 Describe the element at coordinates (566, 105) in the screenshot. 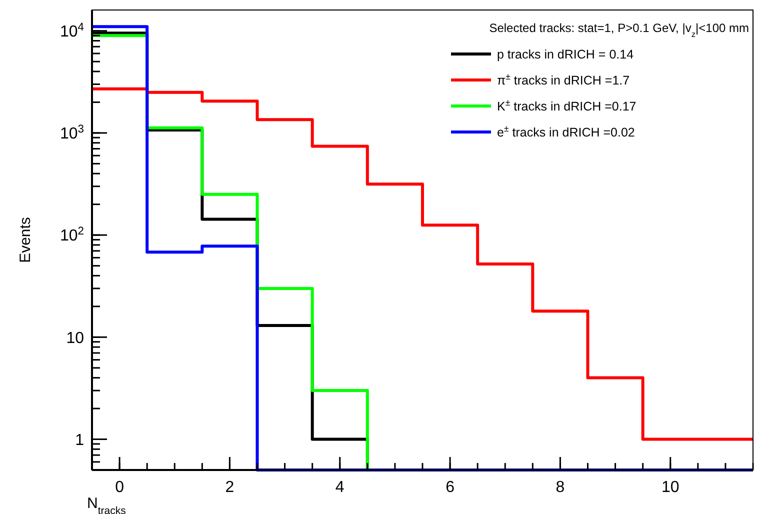

I see `legend-label: K$^{±}$ tracks in dRICH =0.17` at that location.